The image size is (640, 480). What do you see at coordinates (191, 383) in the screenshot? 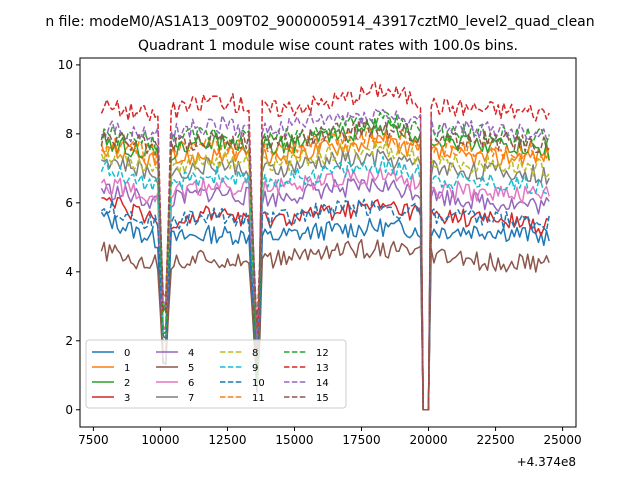
I see `legend-label-6: 6` at bounding box center [191, 383].